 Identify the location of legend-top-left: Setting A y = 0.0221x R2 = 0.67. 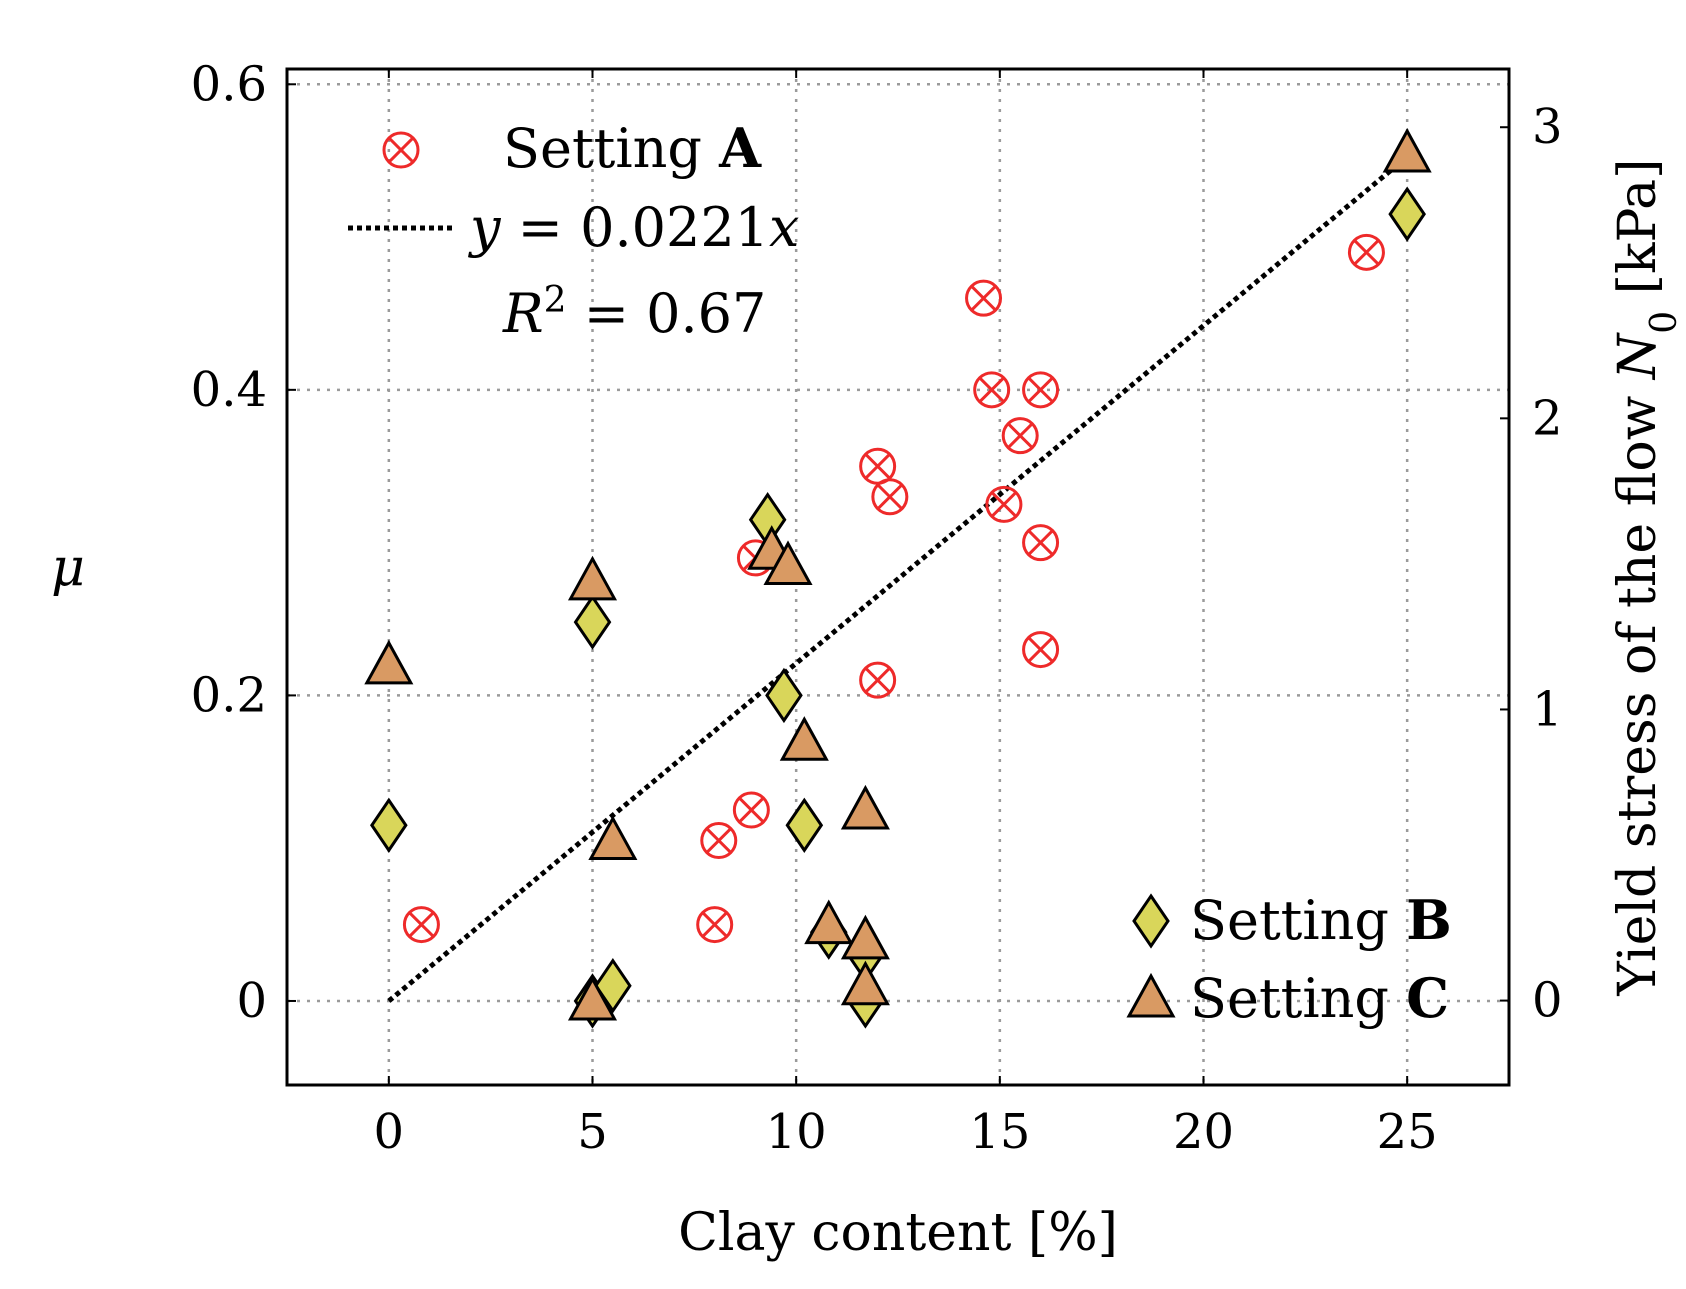
(574, 230).